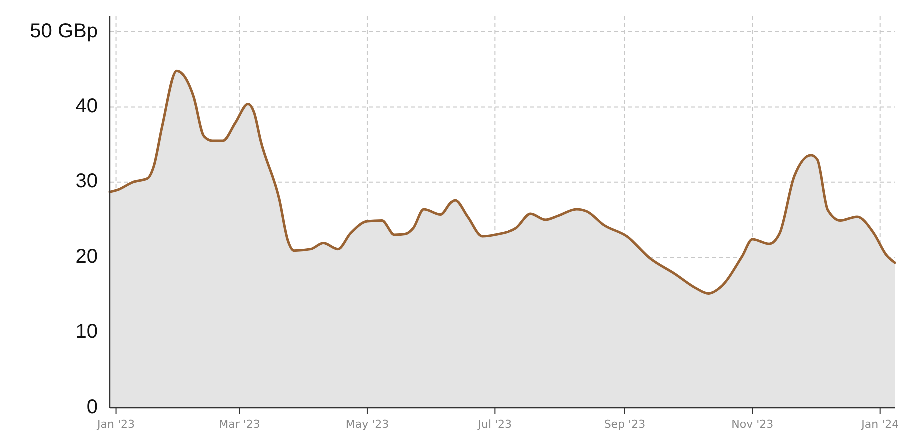 Image resolution: width=915 pixels, height=432 pixels. Describe the element at coordinates (494, 424) in the screenshot. I see `x-tick-label: Jul '23` at that location.